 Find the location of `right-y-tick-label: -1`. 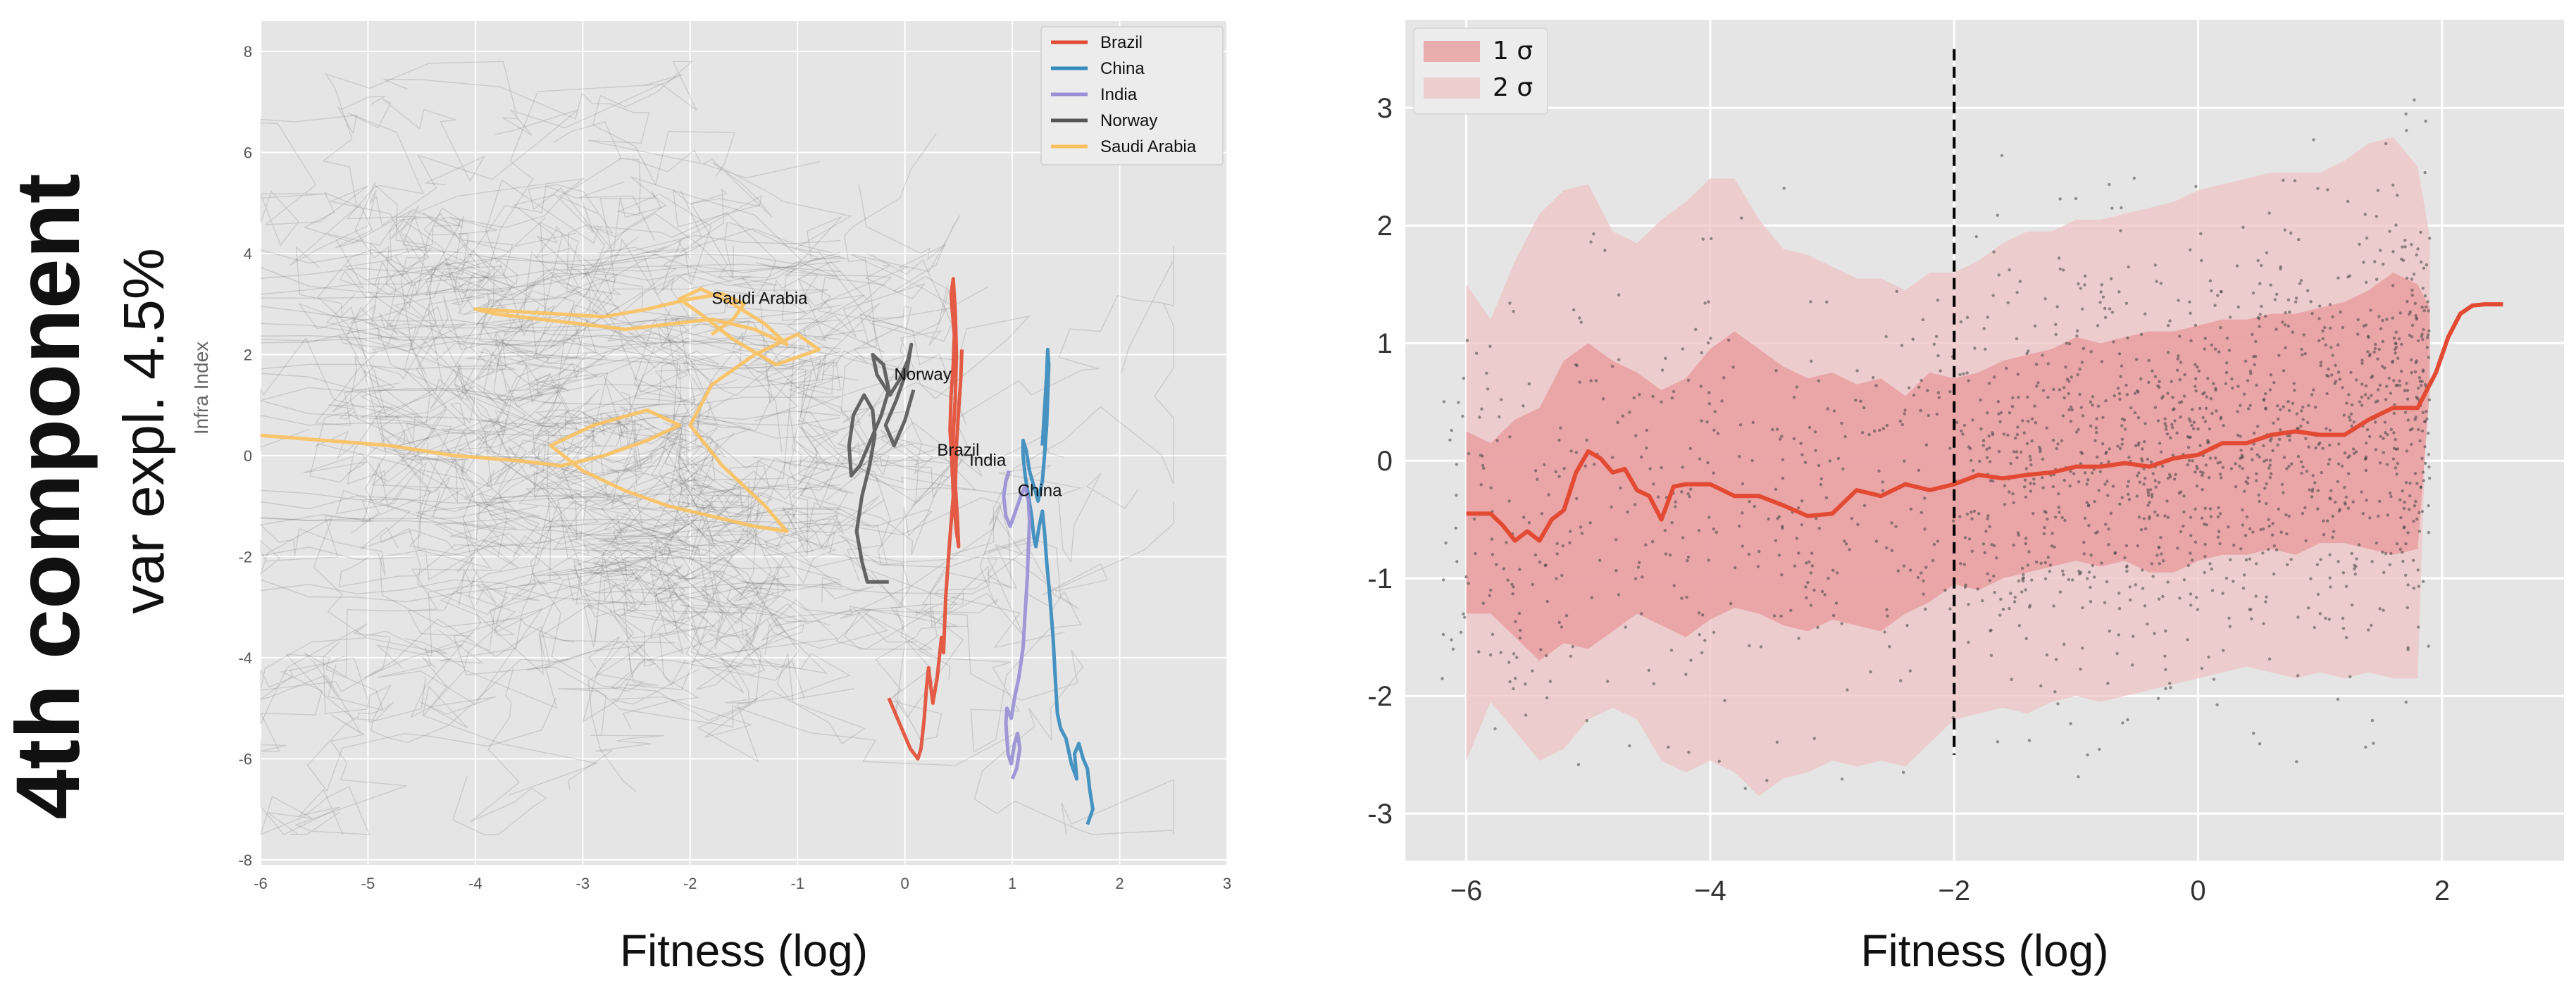

right-y-tick-label: -1 is located at coordinates (1380, 578).